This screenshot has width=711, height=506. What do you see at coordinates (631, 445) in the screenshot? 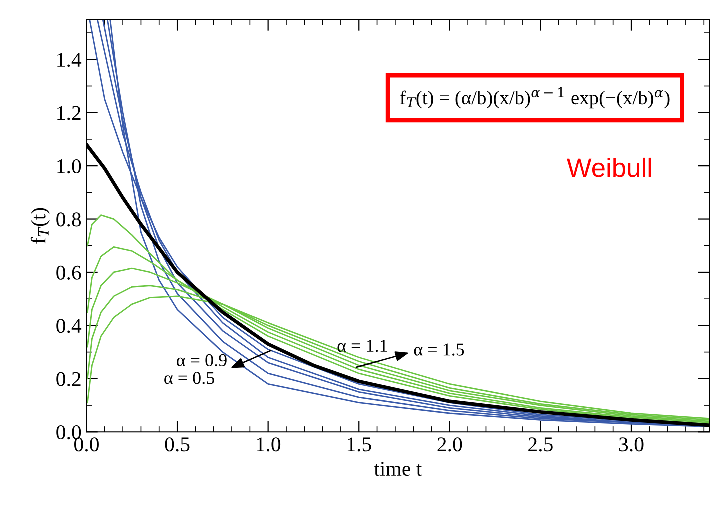
I see `x-tick-label: 3.0` at bounding box center [631, 445].